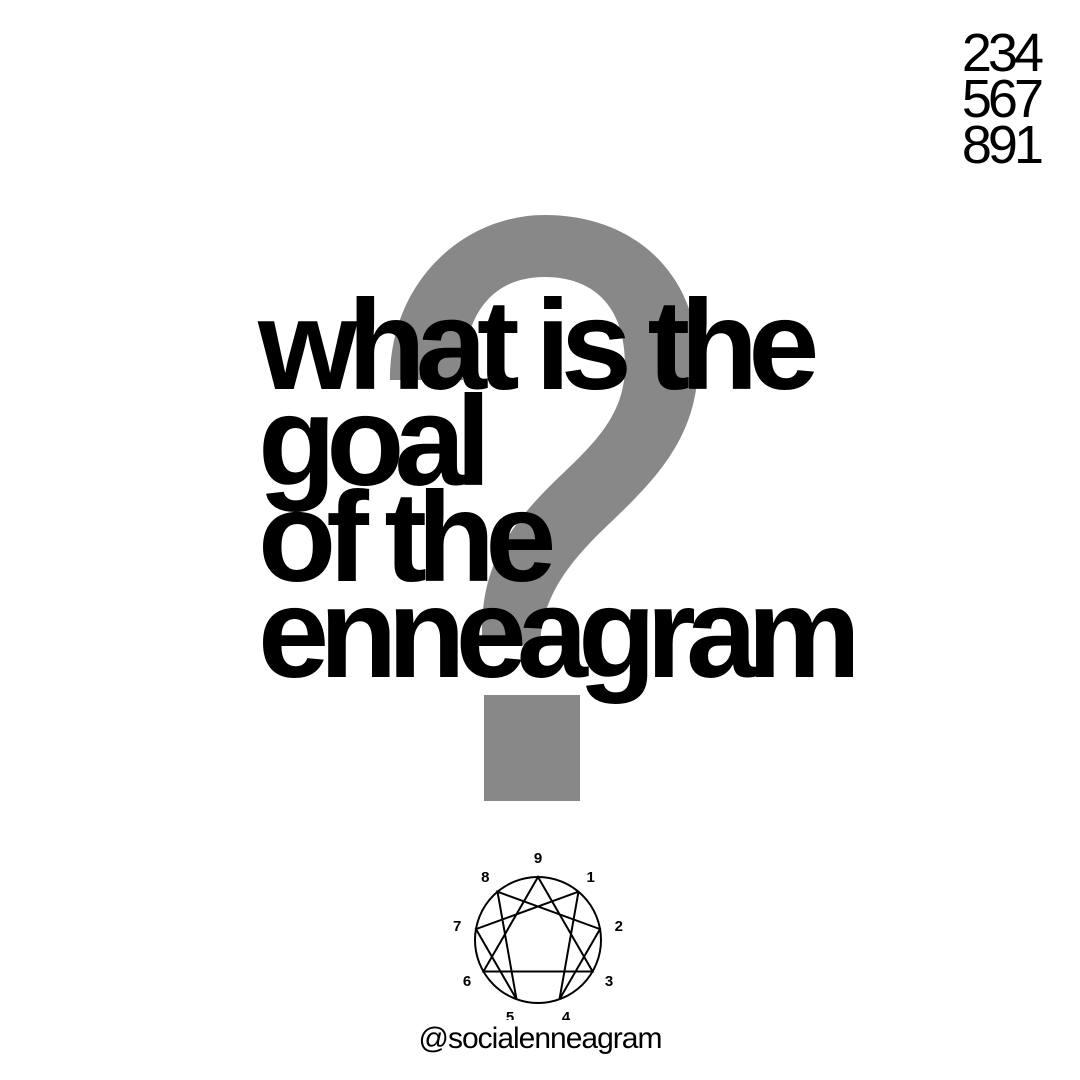 The image size is (1080, 1080). What do you see at coordinates (485, 877) in the screenshot?
I see `enneagram-point-label: 8` at bounding box center [485, 877].